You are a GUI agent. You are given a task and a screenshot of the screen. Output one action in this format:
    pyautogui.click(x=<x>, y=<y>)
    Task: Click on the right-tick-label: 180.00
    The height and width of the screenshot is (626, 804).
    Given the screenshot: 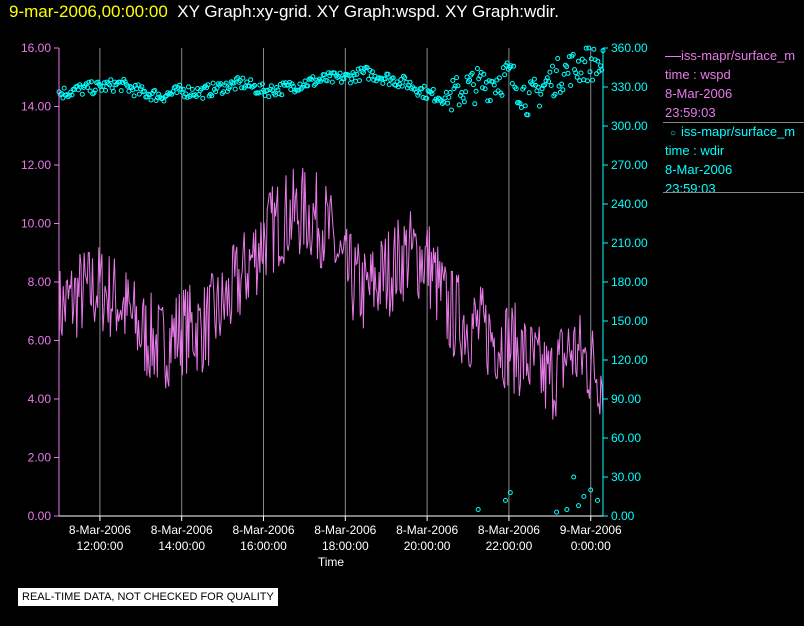 What is the action you would take?
    pyautogui.click(x=629, y=282)
    